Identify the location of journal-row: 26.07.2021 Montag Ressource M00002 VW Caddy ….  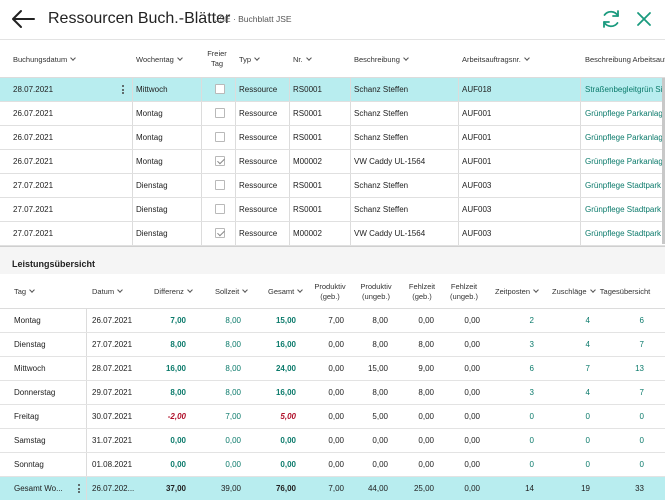
(332, 162).